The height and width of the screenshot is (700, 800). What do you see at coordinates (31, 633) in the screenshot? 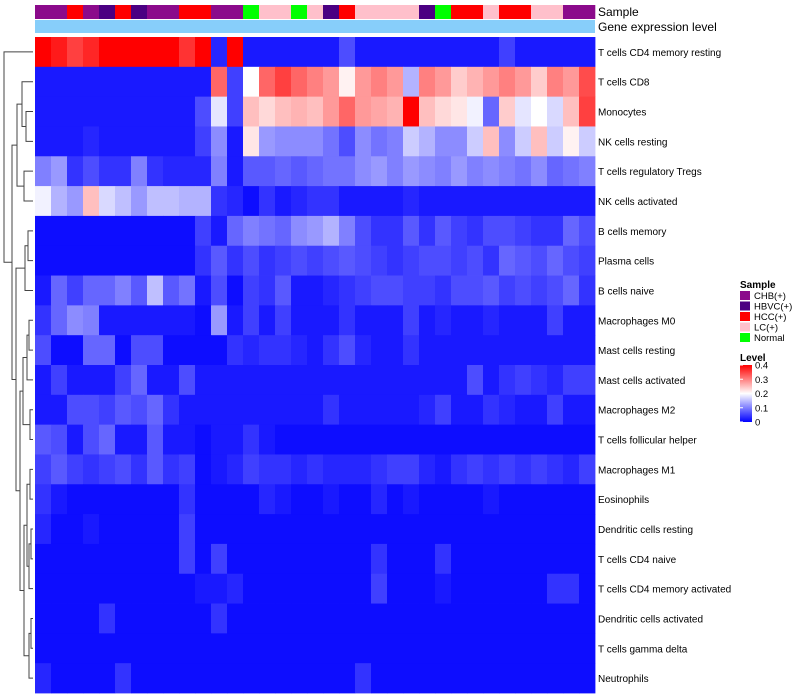
I see `dendrogram-branch` at bounding box center [31, 633].